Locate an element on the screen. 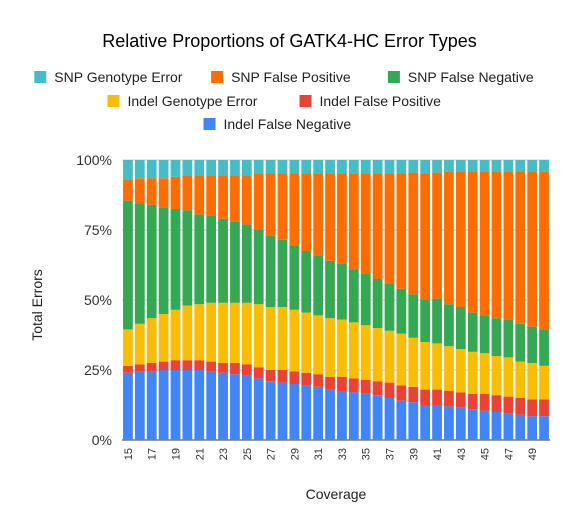  x-tick-label: 27 is located at coordinates (272, 454).